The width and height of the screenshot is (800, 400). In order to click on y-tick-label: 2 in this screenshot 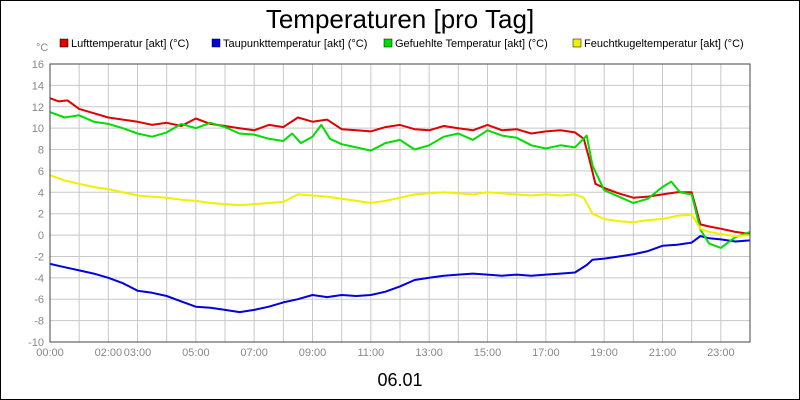, I will do `click(41, 215)`.